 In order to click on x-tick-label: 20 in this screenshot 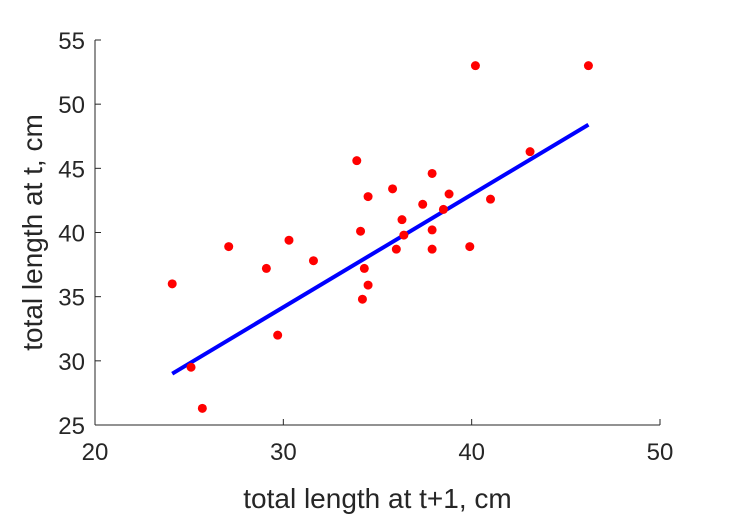, I will do `click(95, 452)`.